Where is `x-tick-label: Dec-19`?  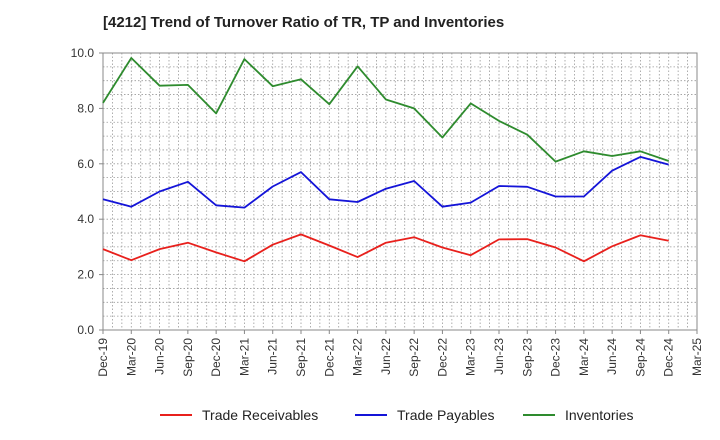 x-tick-label: Dec-19 is located at coordinates (103, 357).